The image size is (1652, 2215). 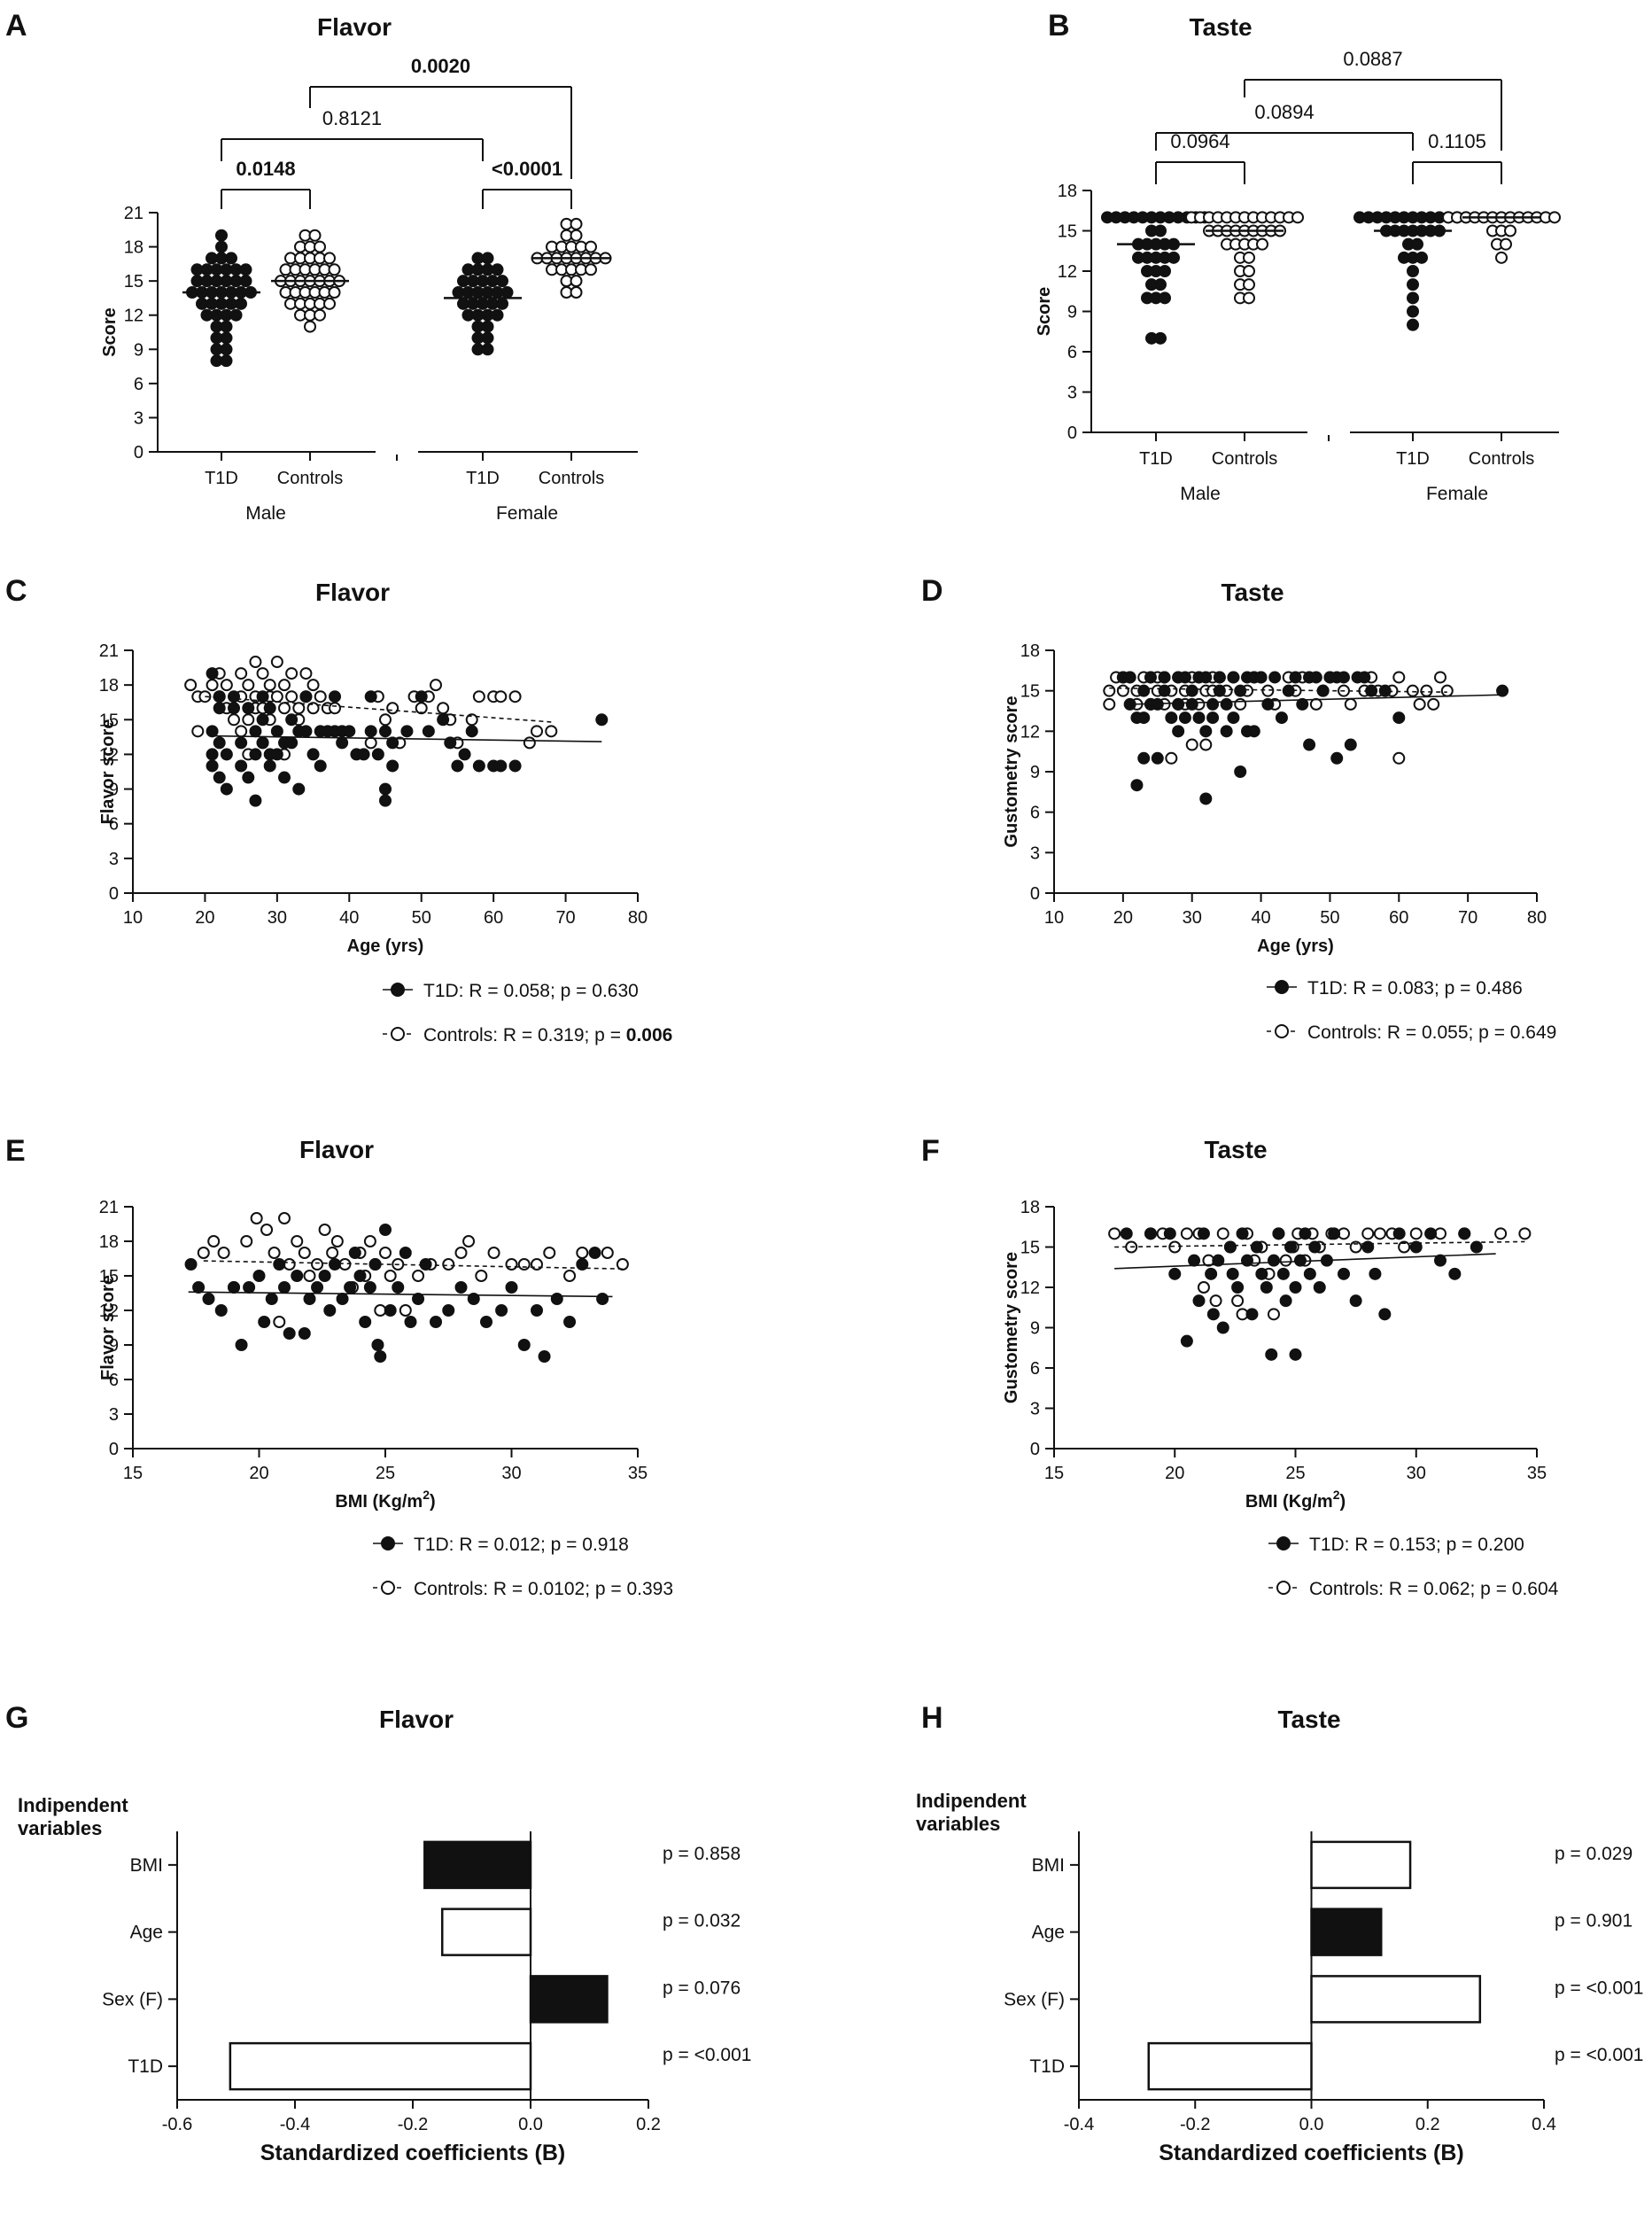 What do you see at coordinates (1329, 918) in the screenshot?
I see `x-tick-label: 50` at bounding box center [1329, 918].